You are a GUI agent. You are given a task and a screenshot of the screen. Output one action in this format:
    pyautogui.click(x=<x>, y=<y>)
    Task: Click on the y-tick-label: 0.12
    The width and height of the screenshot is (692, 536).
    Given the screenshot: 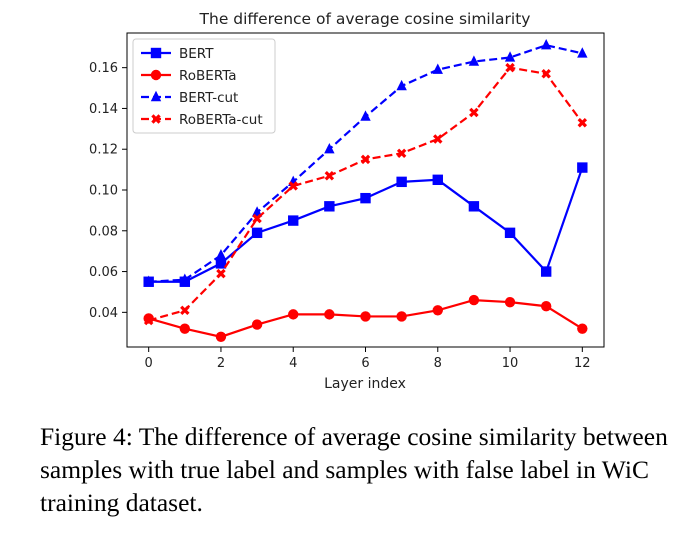 What is the action you would take?
    pyautogui.click(x=103, y=150)
    